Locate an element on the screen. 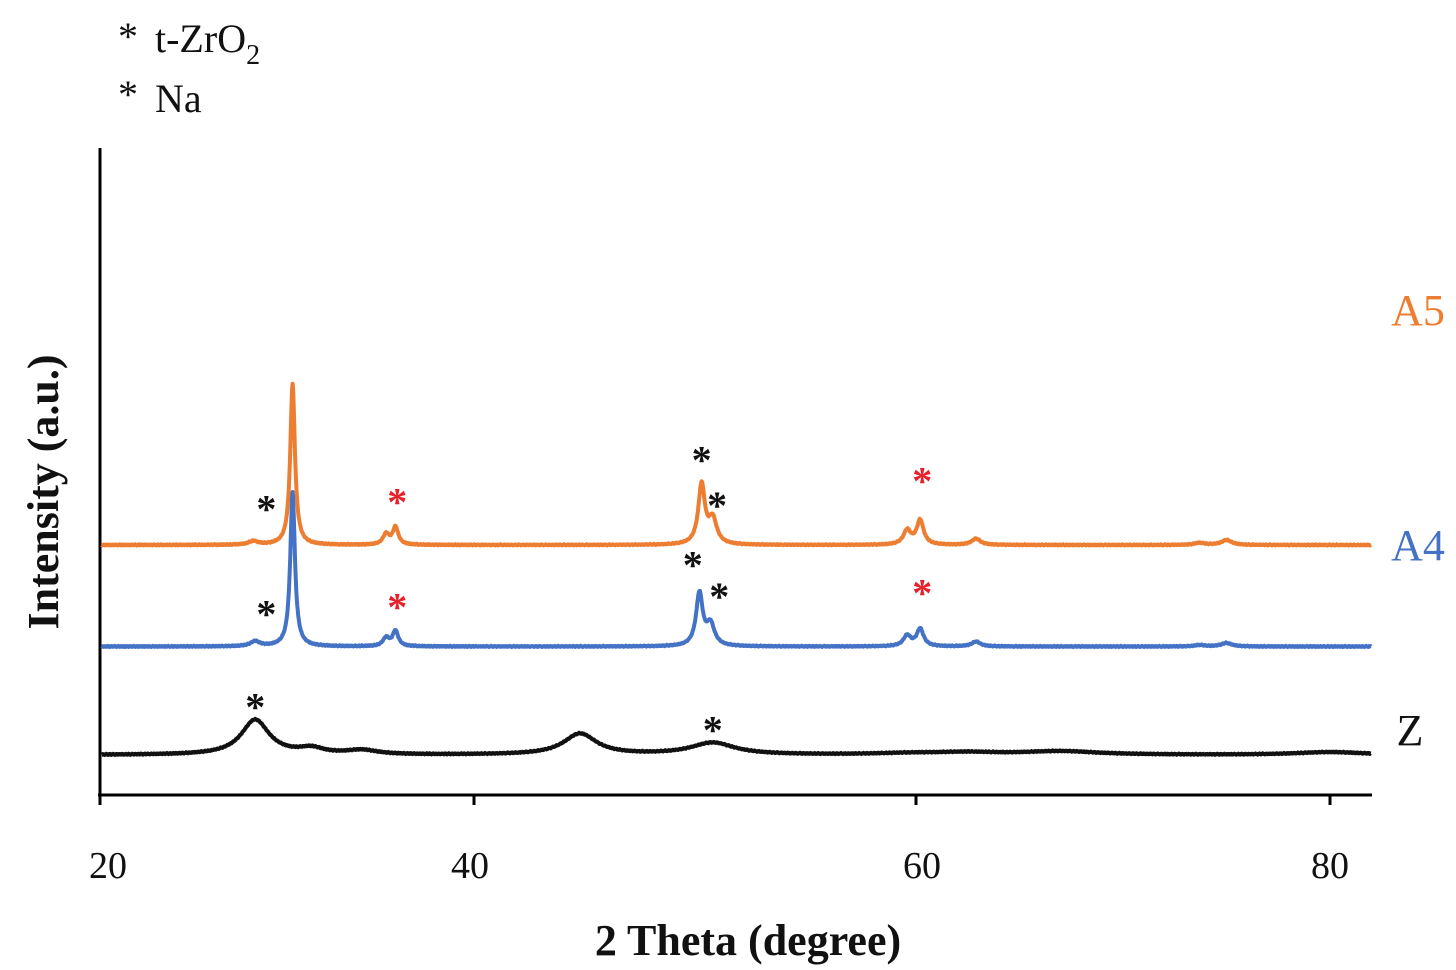 Image resolution: width=1456 pixels, height=970 pixels. x-tick-label-40: 40 is located at coordinates (470, 866).